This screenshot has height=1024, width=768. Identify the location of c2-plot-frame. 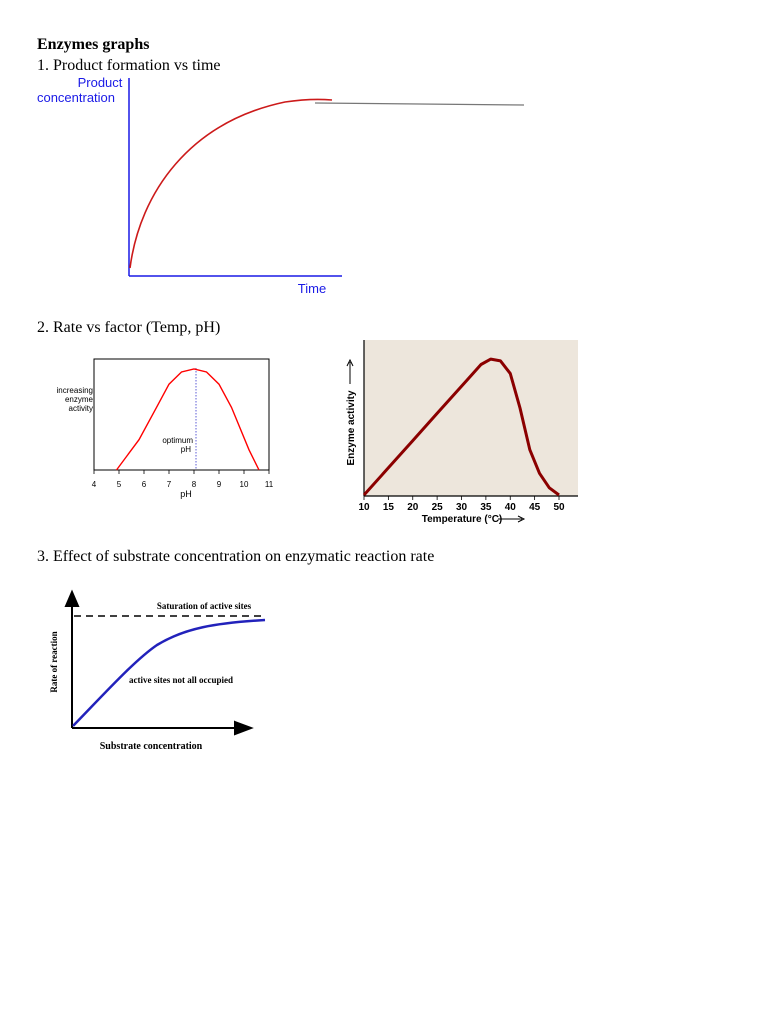
(181, 414).